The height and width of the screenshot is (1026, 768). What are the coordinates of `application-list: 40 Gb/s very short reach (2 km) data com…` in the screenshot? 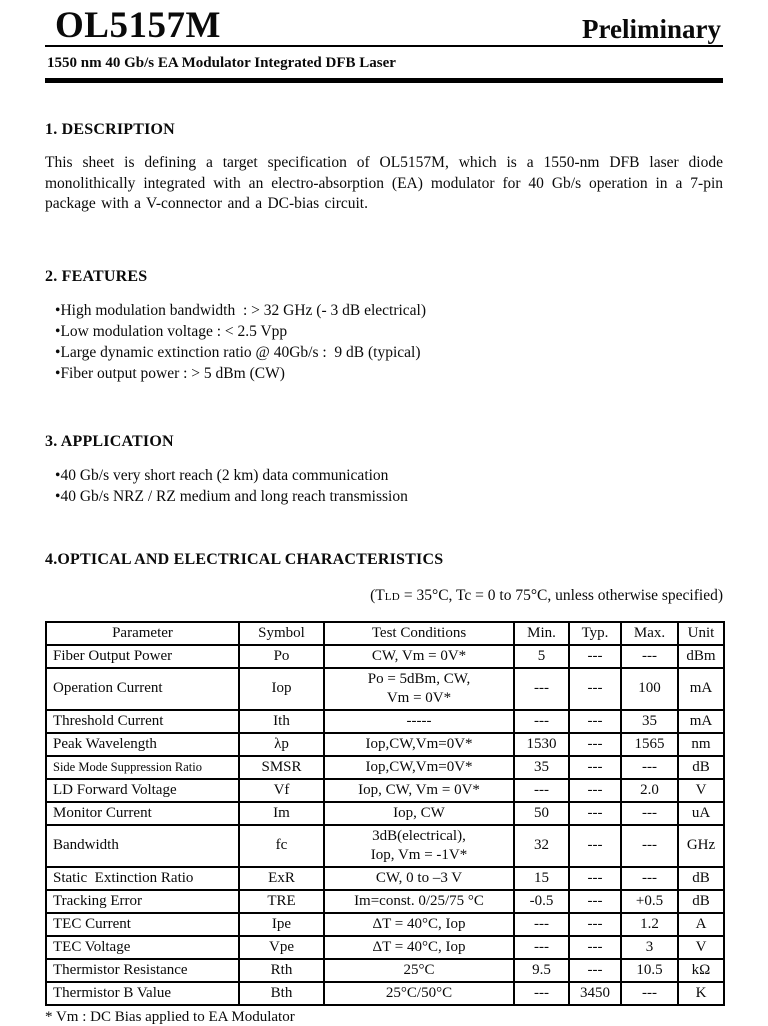 It's located at (384, 486).